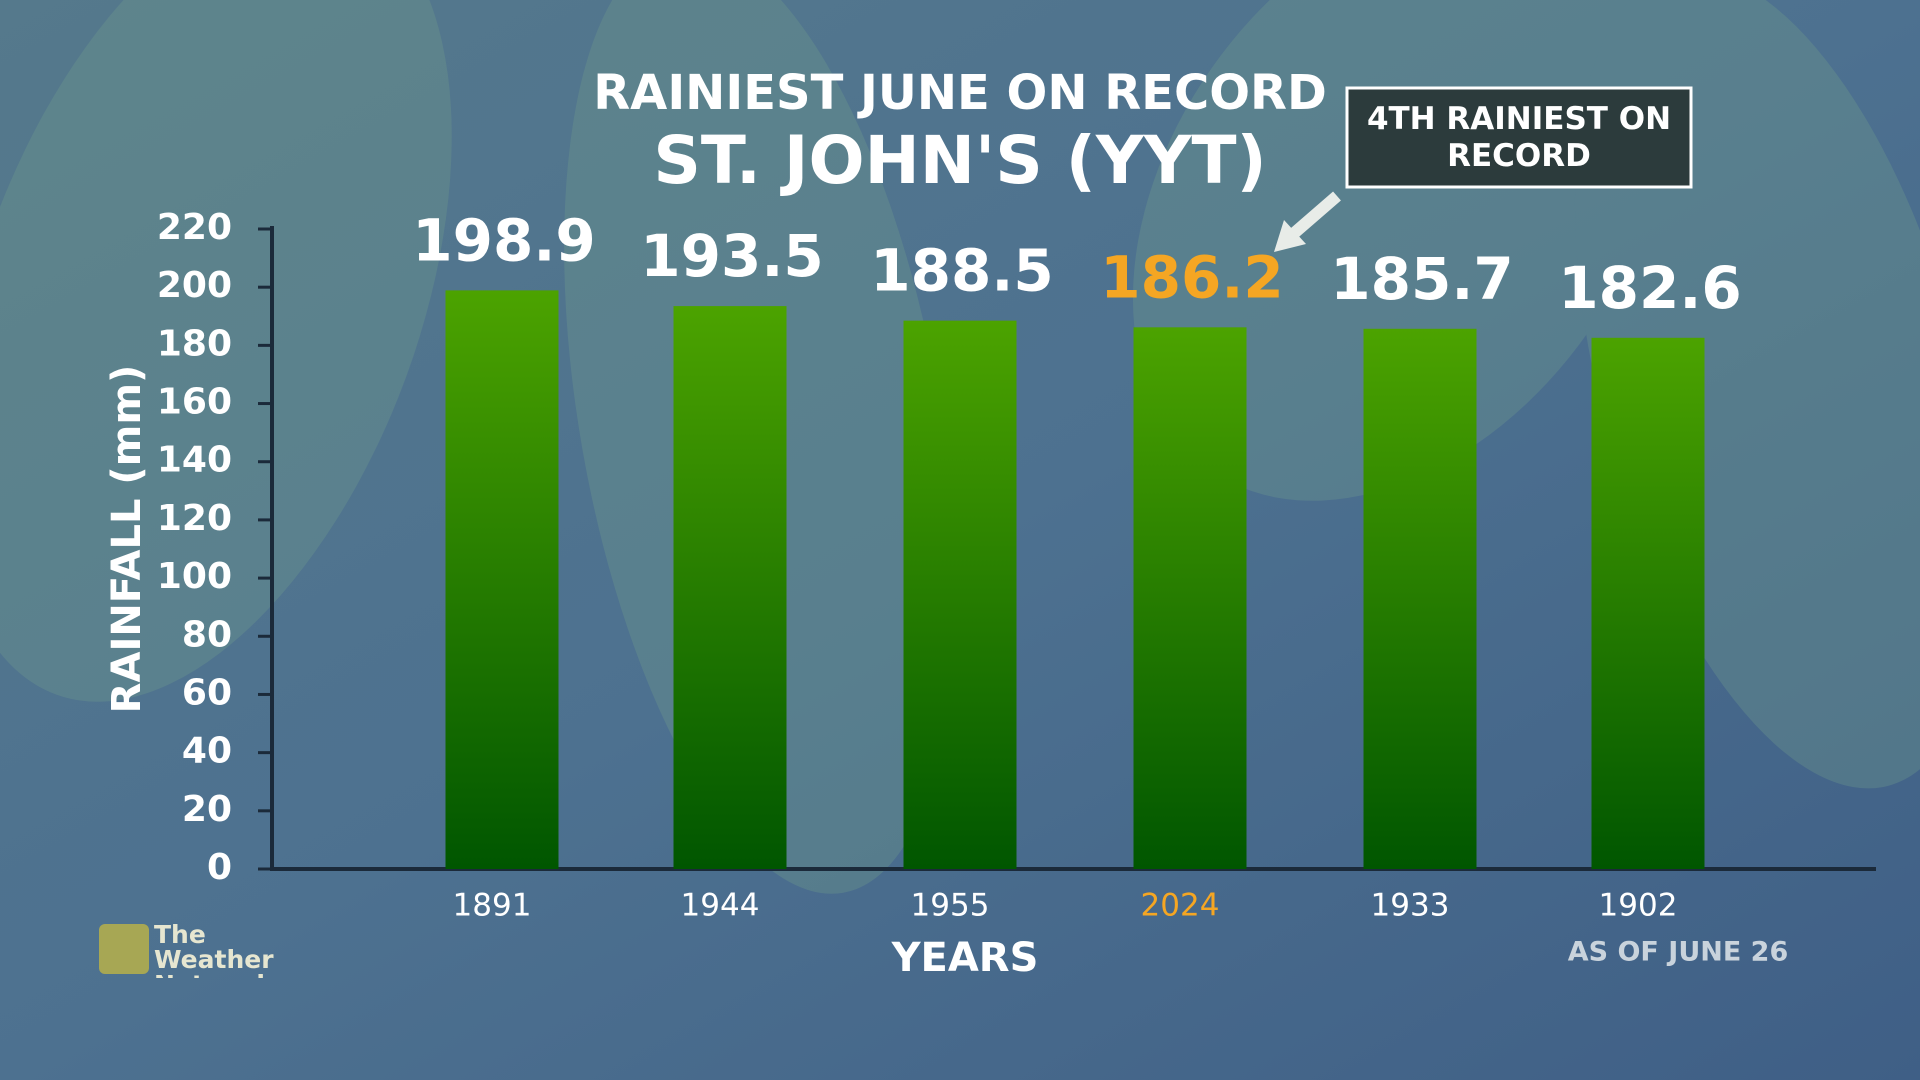  I want to click on logo-container: The Weather Network, so click(214, 950).